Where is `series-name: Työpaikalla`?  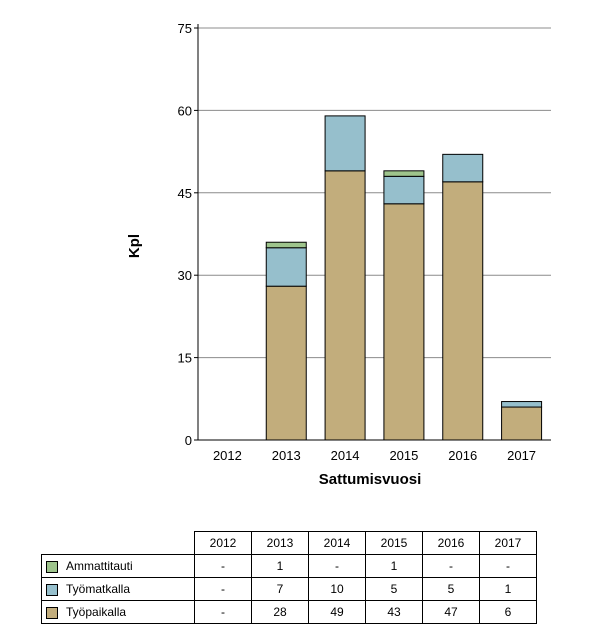 series-name: Työpaikalla is located at coordinates (96, 612).